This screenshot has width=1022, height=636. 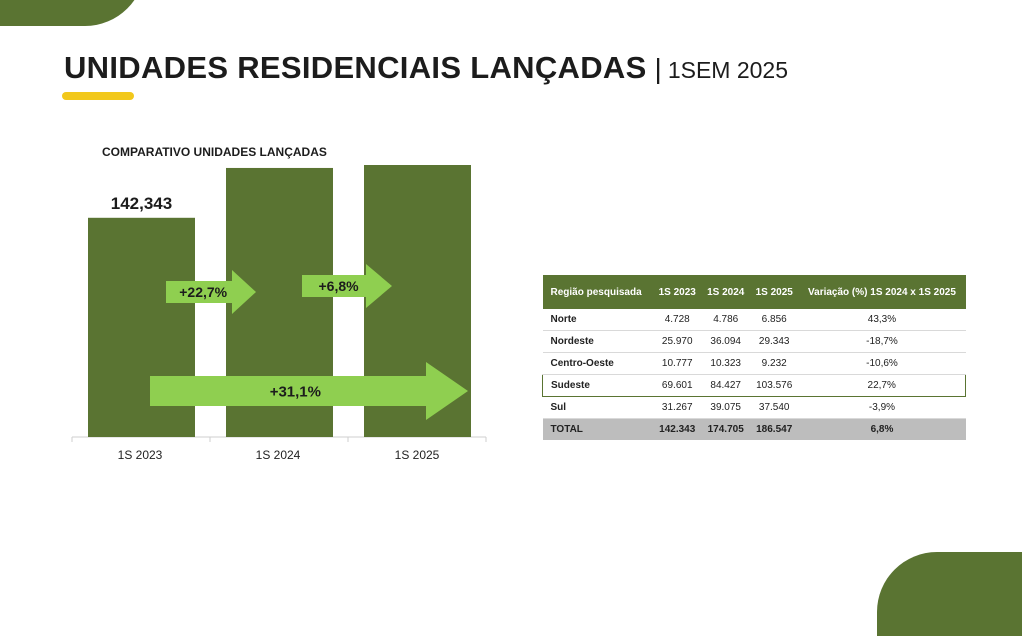 What do you see at coordinates (677, 407) in the screenshot?
I see `table-cell: 31.267` at bounding box center [677, 407].